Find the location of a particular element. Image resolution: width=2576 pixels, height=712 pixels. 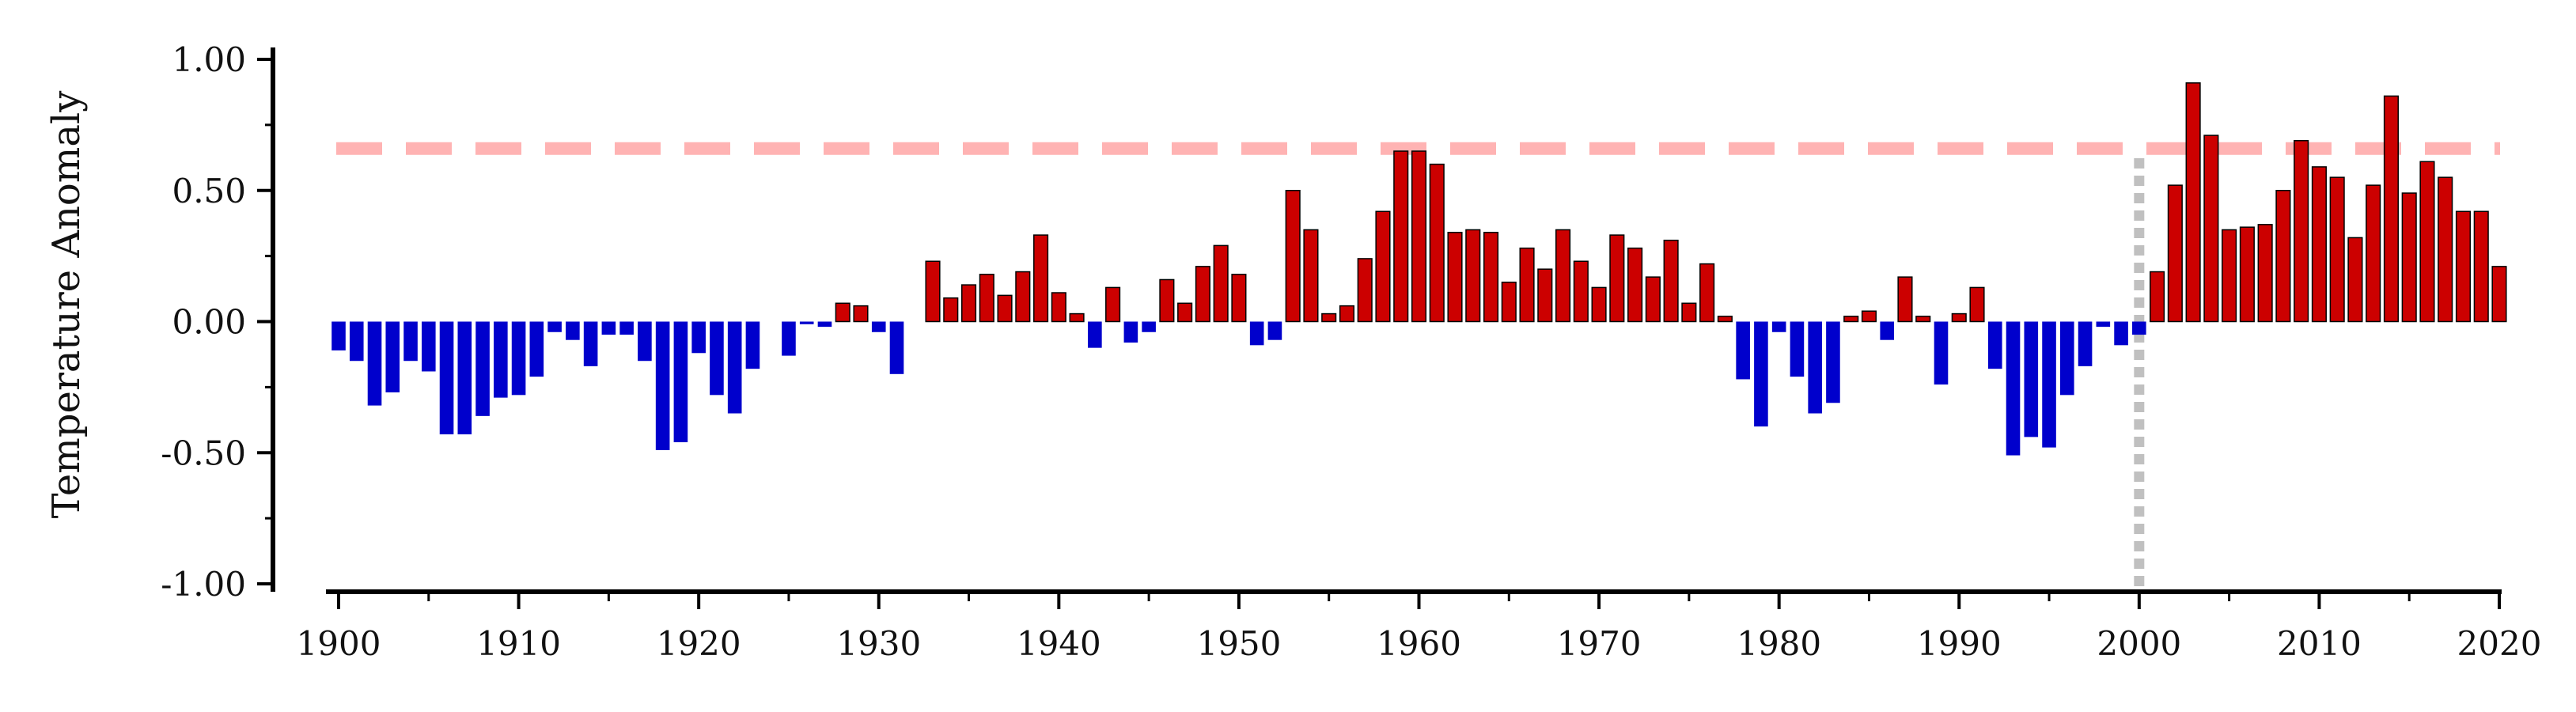

bar-1927 is located at coordinates (825, 324).